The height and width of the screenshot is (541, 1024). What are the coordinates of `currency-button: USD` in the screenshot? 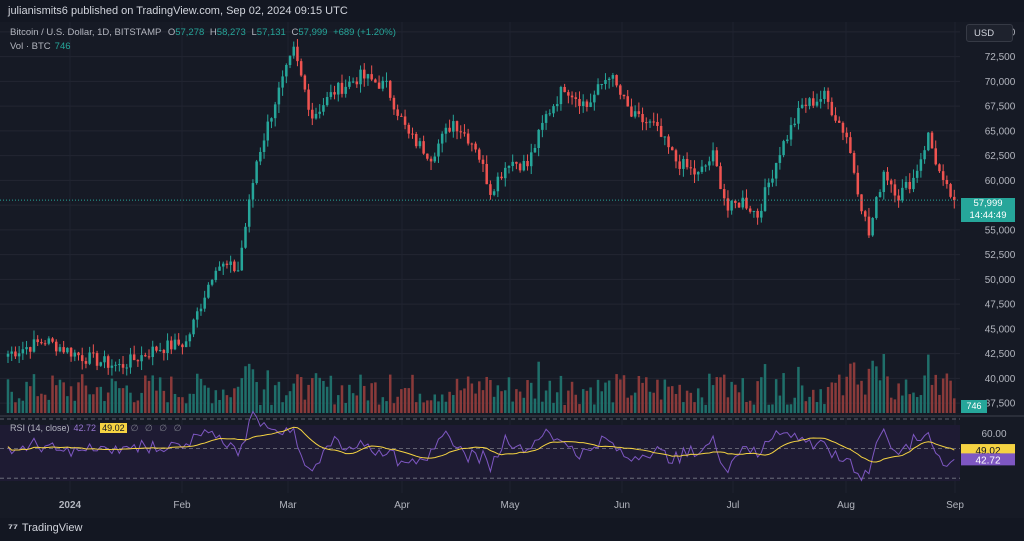 It's located at (989, 33).